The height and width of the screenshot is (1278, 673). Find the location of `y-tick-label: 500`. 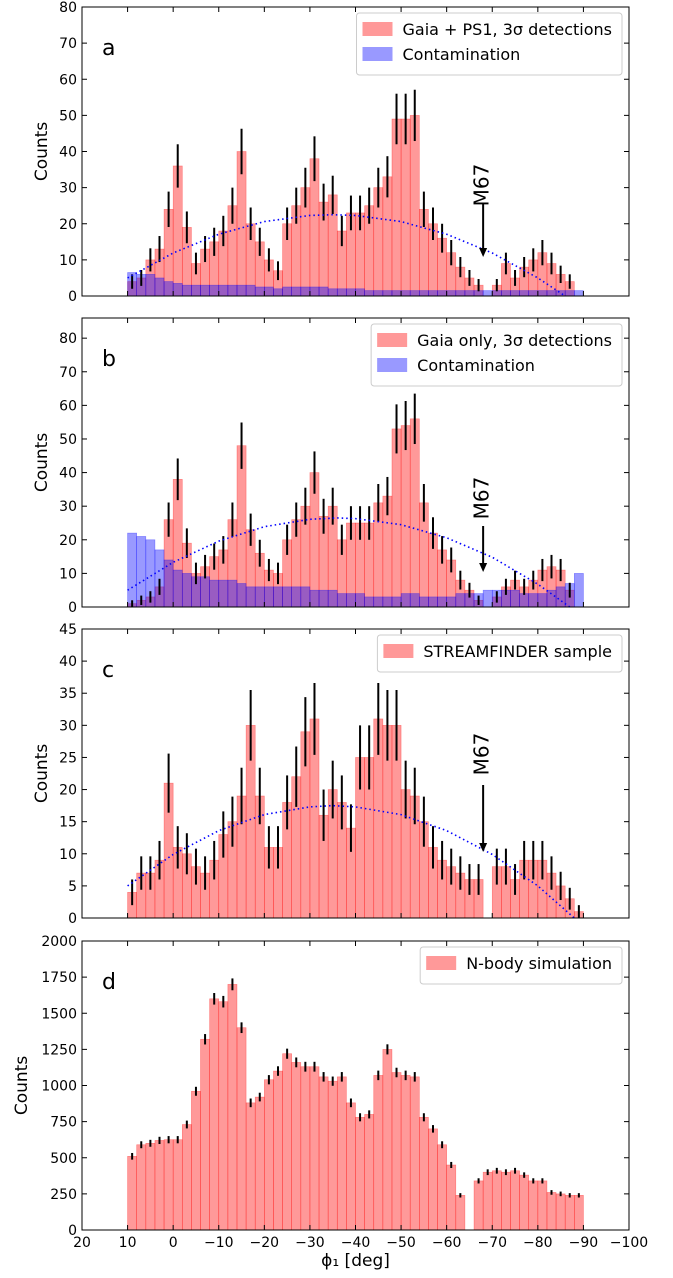

y-tick-label: 500 is located at coordinates (63, 1159).